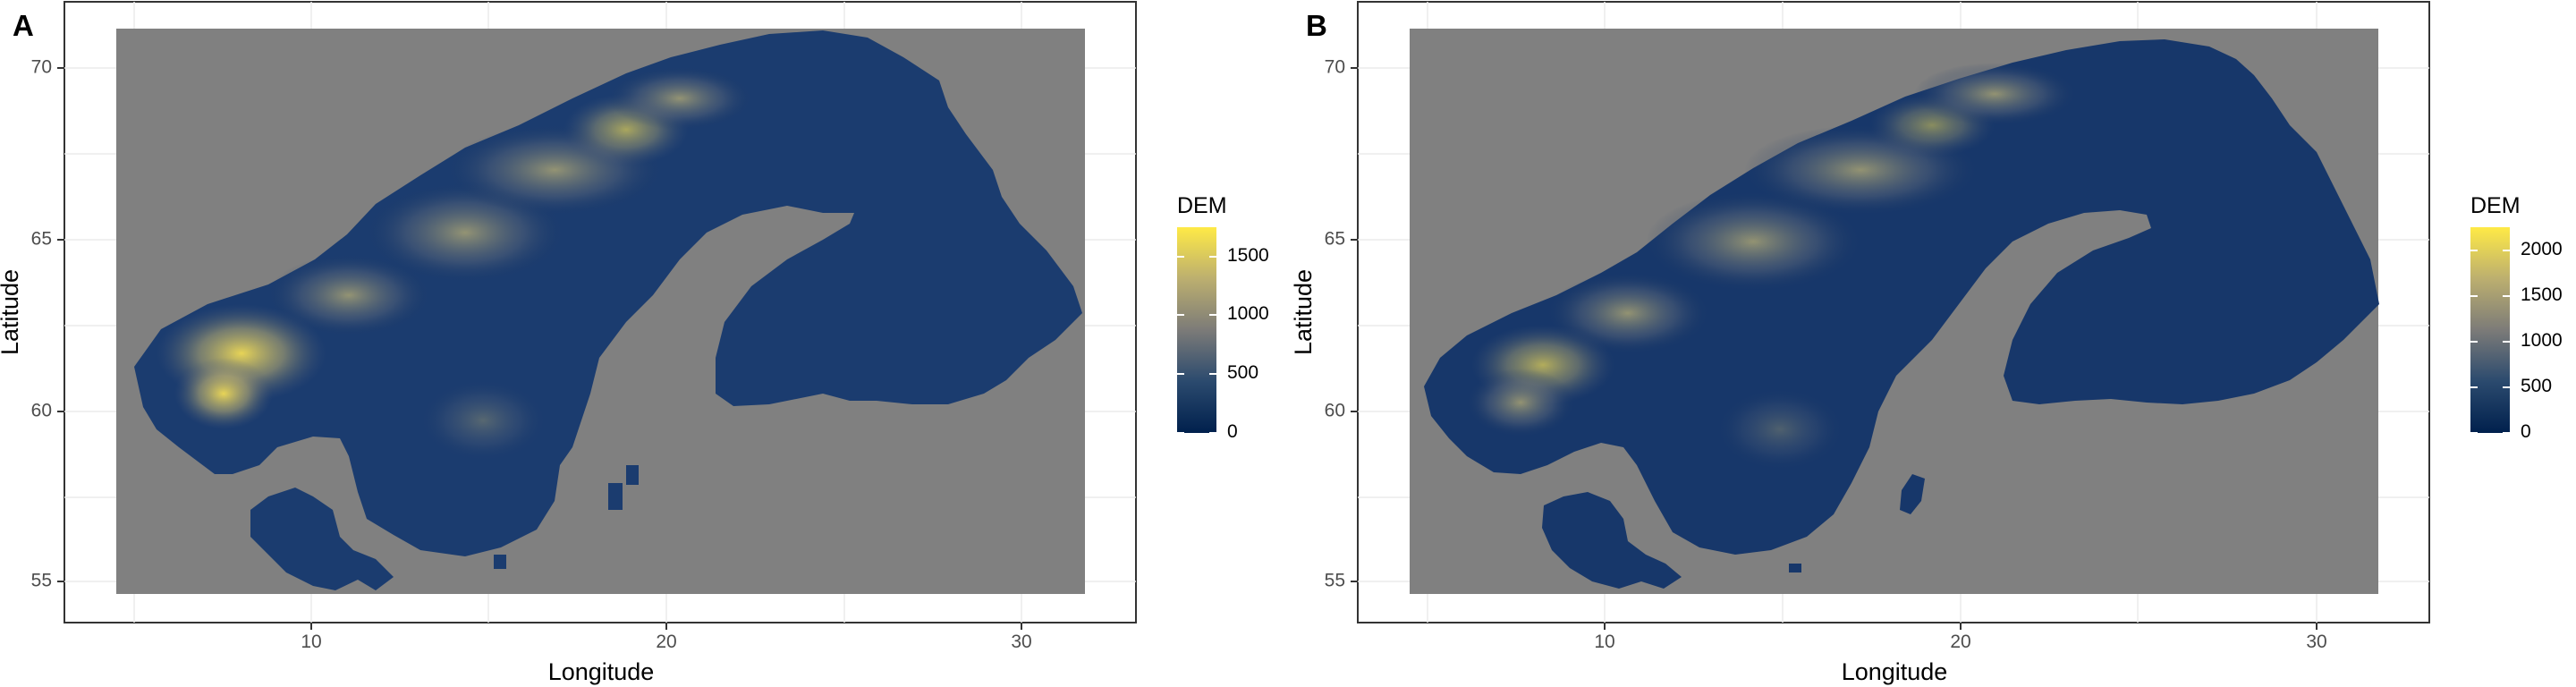 The width and height of the screenshot is (2576, 687). Describe the element at coordinates (23, 25) in the screenshot. I see `panel-tag: A` at that location.